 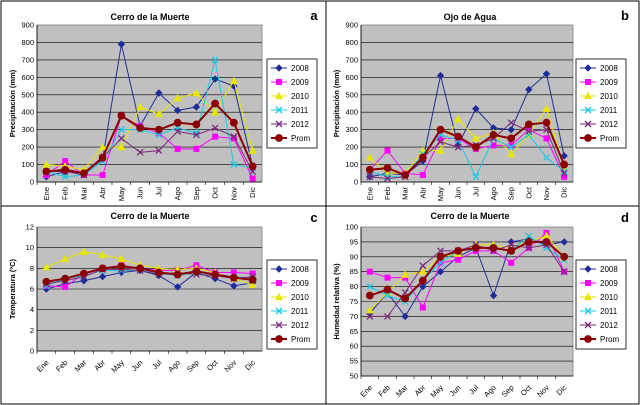 I want to click on y-tick-label: 95, so click(x=354, y=241).